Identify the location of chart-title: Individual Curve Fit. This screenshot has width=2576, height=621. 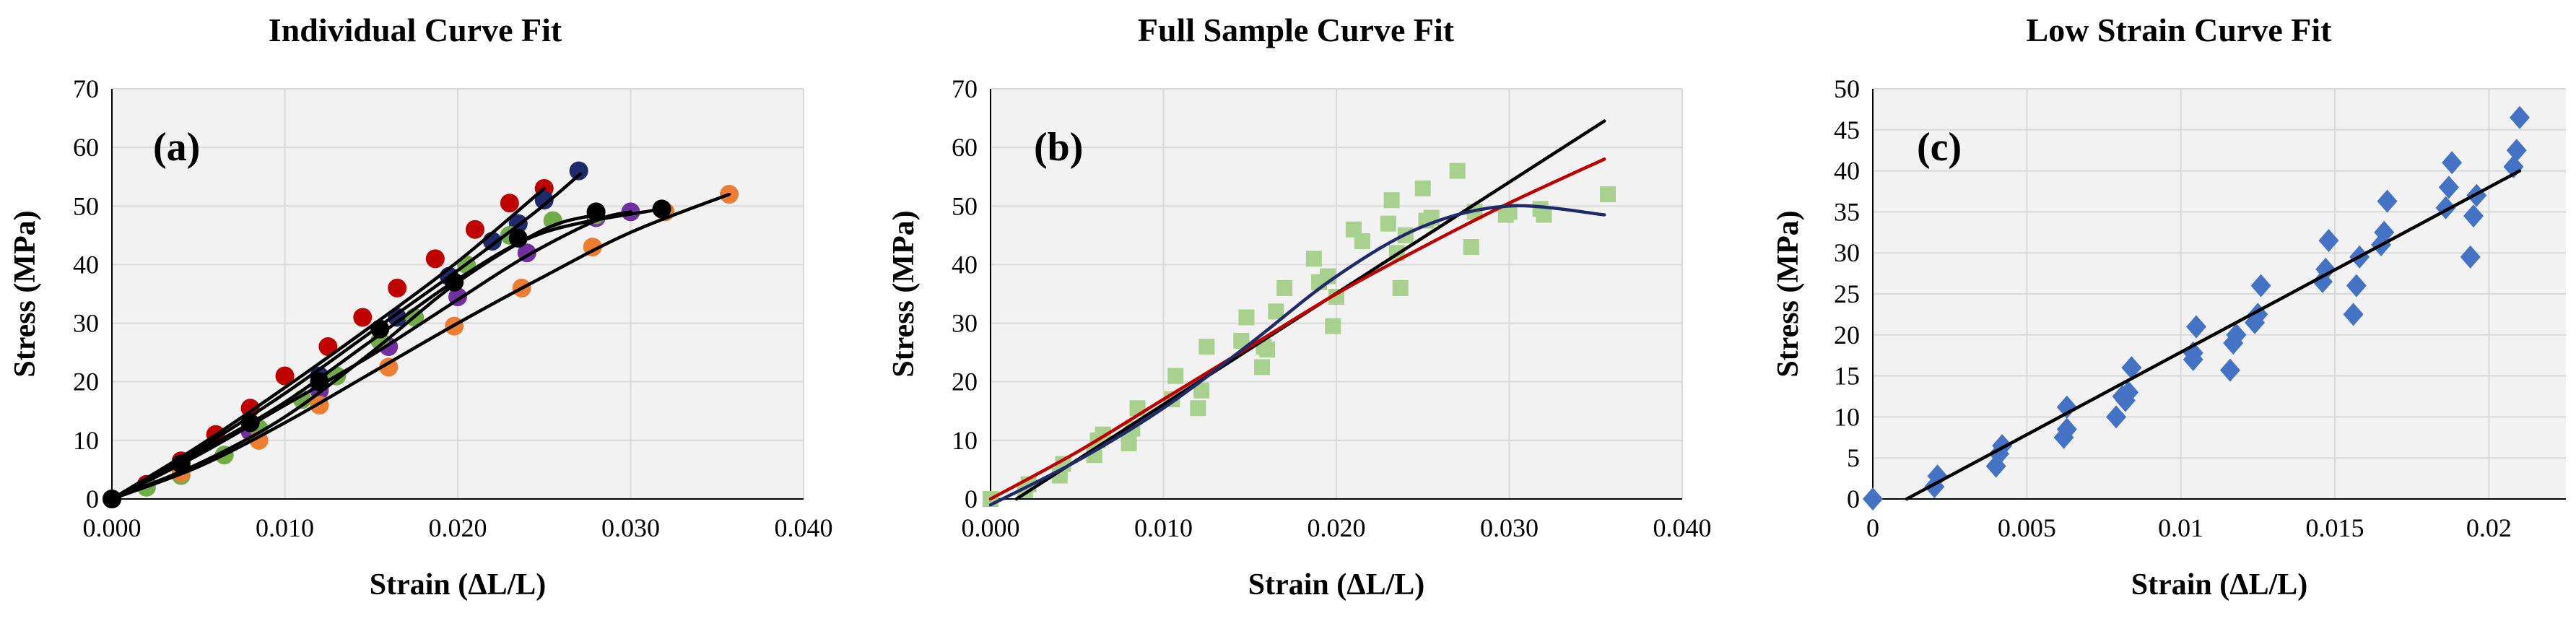
(416, 30).